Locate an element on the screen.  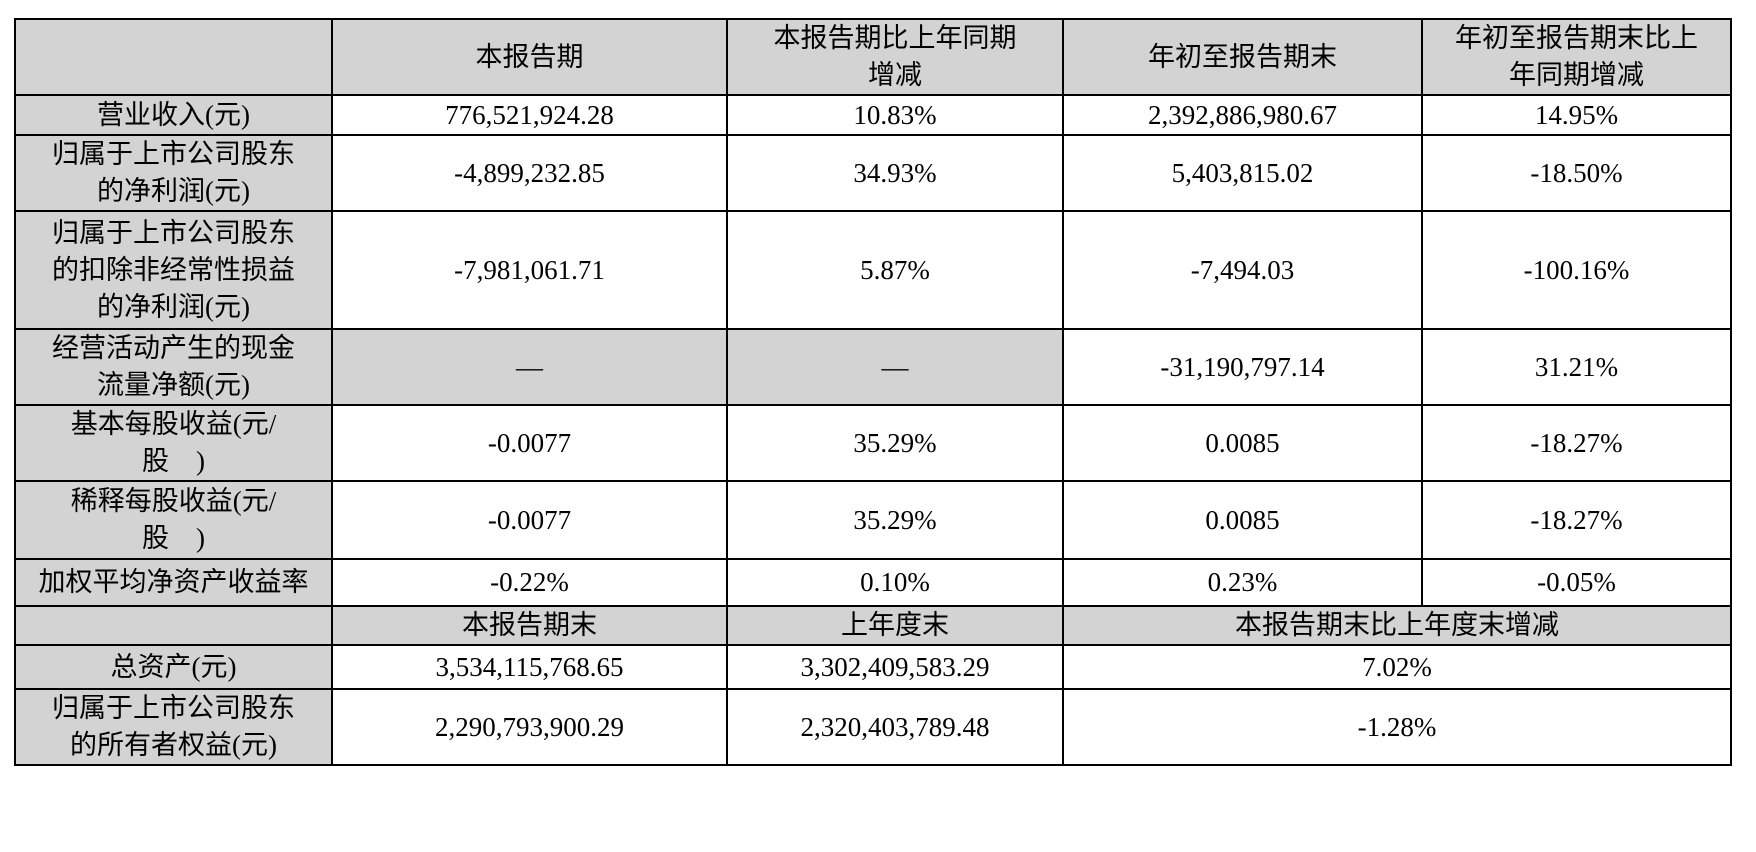
cell-value: 3,534,115,768.65 is located at coordinates (529, 667).